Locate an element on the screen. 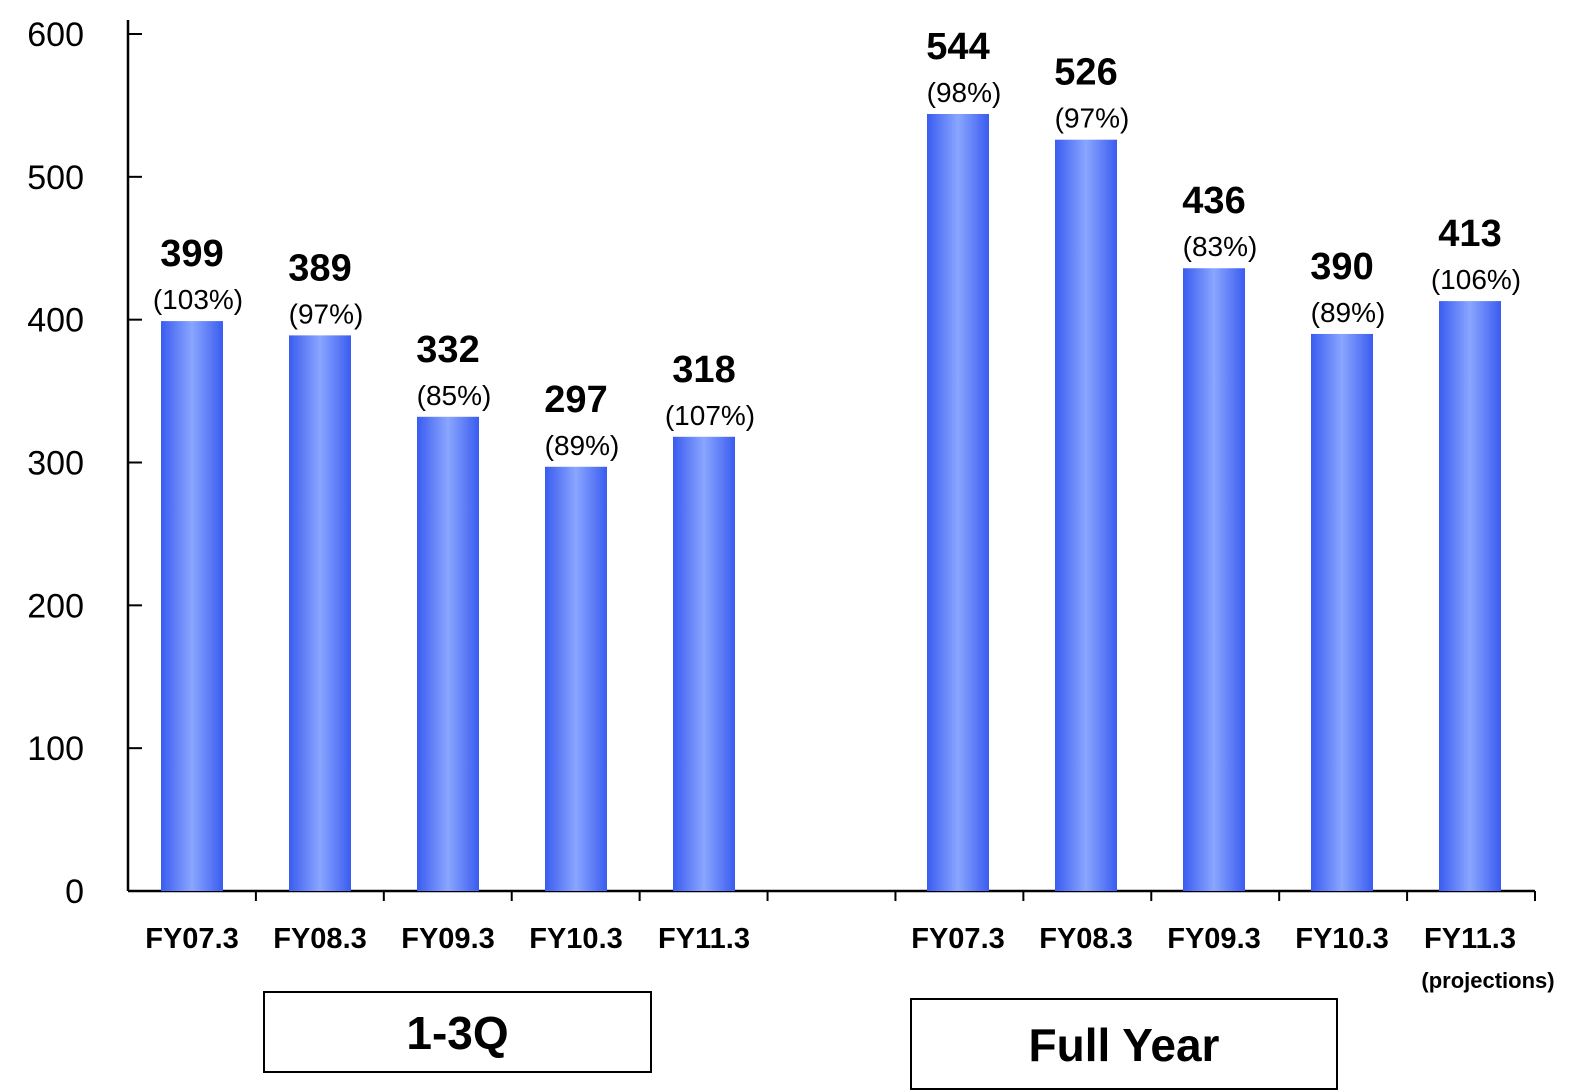 The width and height of the screenshot is (1590, 1090). data-label-percent: (85%) is located at coordinates (454, 395).